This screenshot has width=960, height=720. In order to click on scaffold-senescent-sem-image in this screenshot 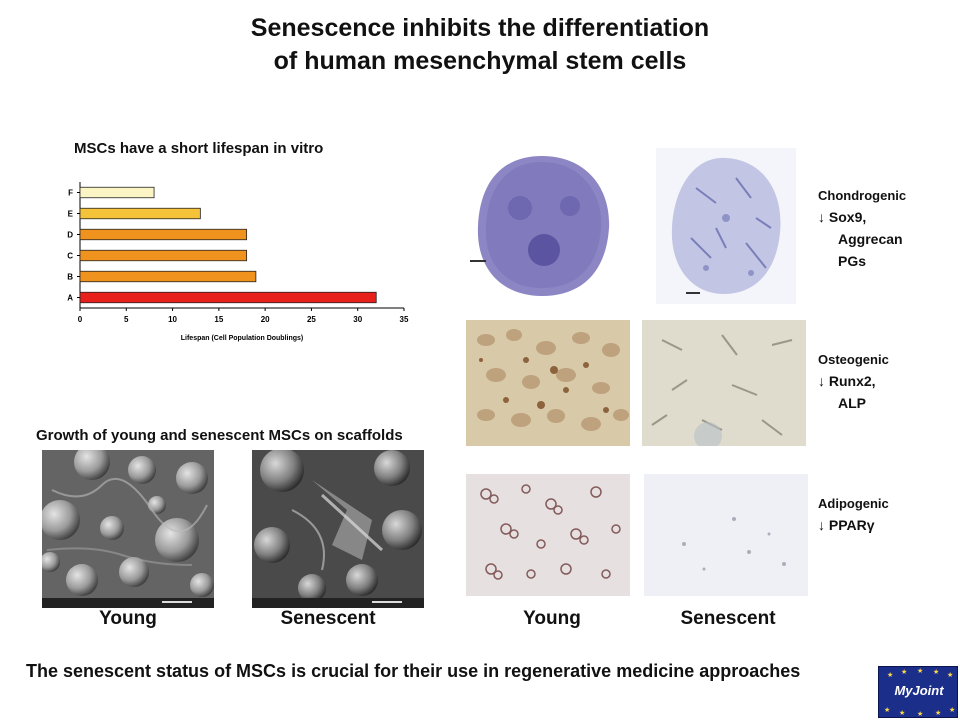, I will do `click(338, 529)`.